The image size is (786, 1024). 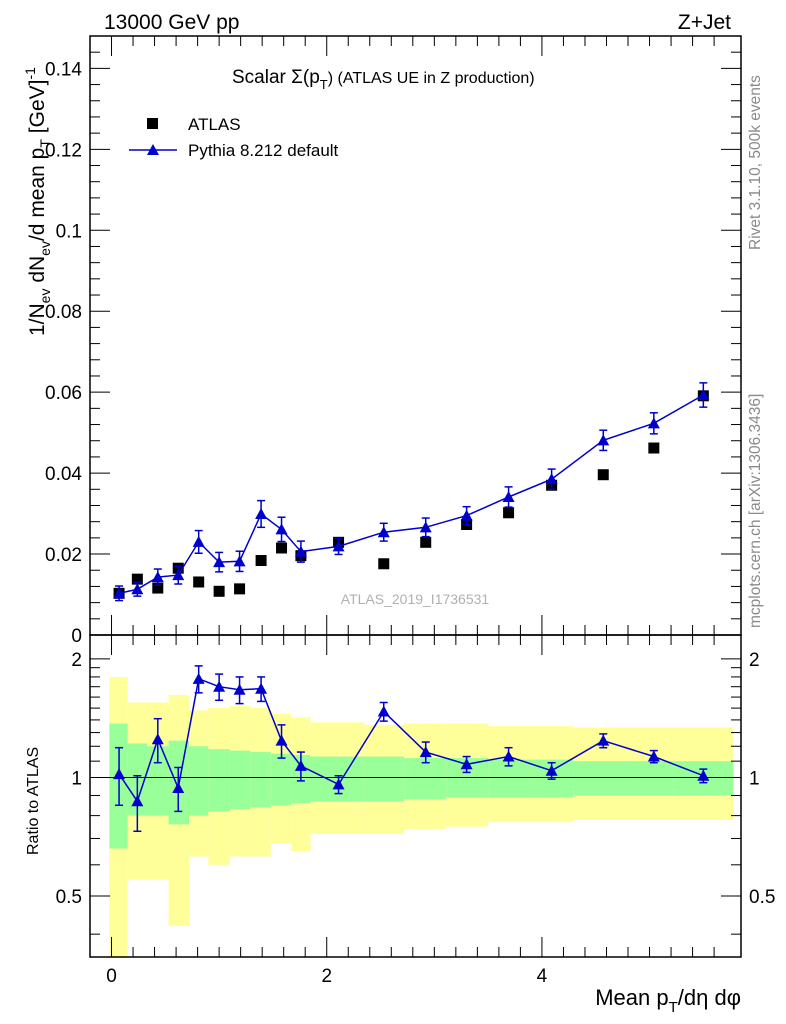 I want to click on legend-atlas-marker, so click(x=152, y=123).